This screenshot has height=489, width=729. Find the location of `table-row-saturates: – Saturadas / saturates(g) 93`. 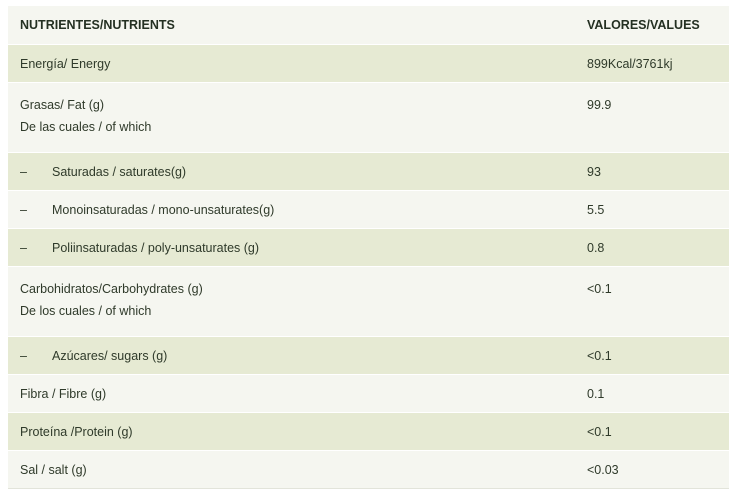

table-row-saturates: – Saturadas / saturates(g) 93 is located at coordinates (368, 171).